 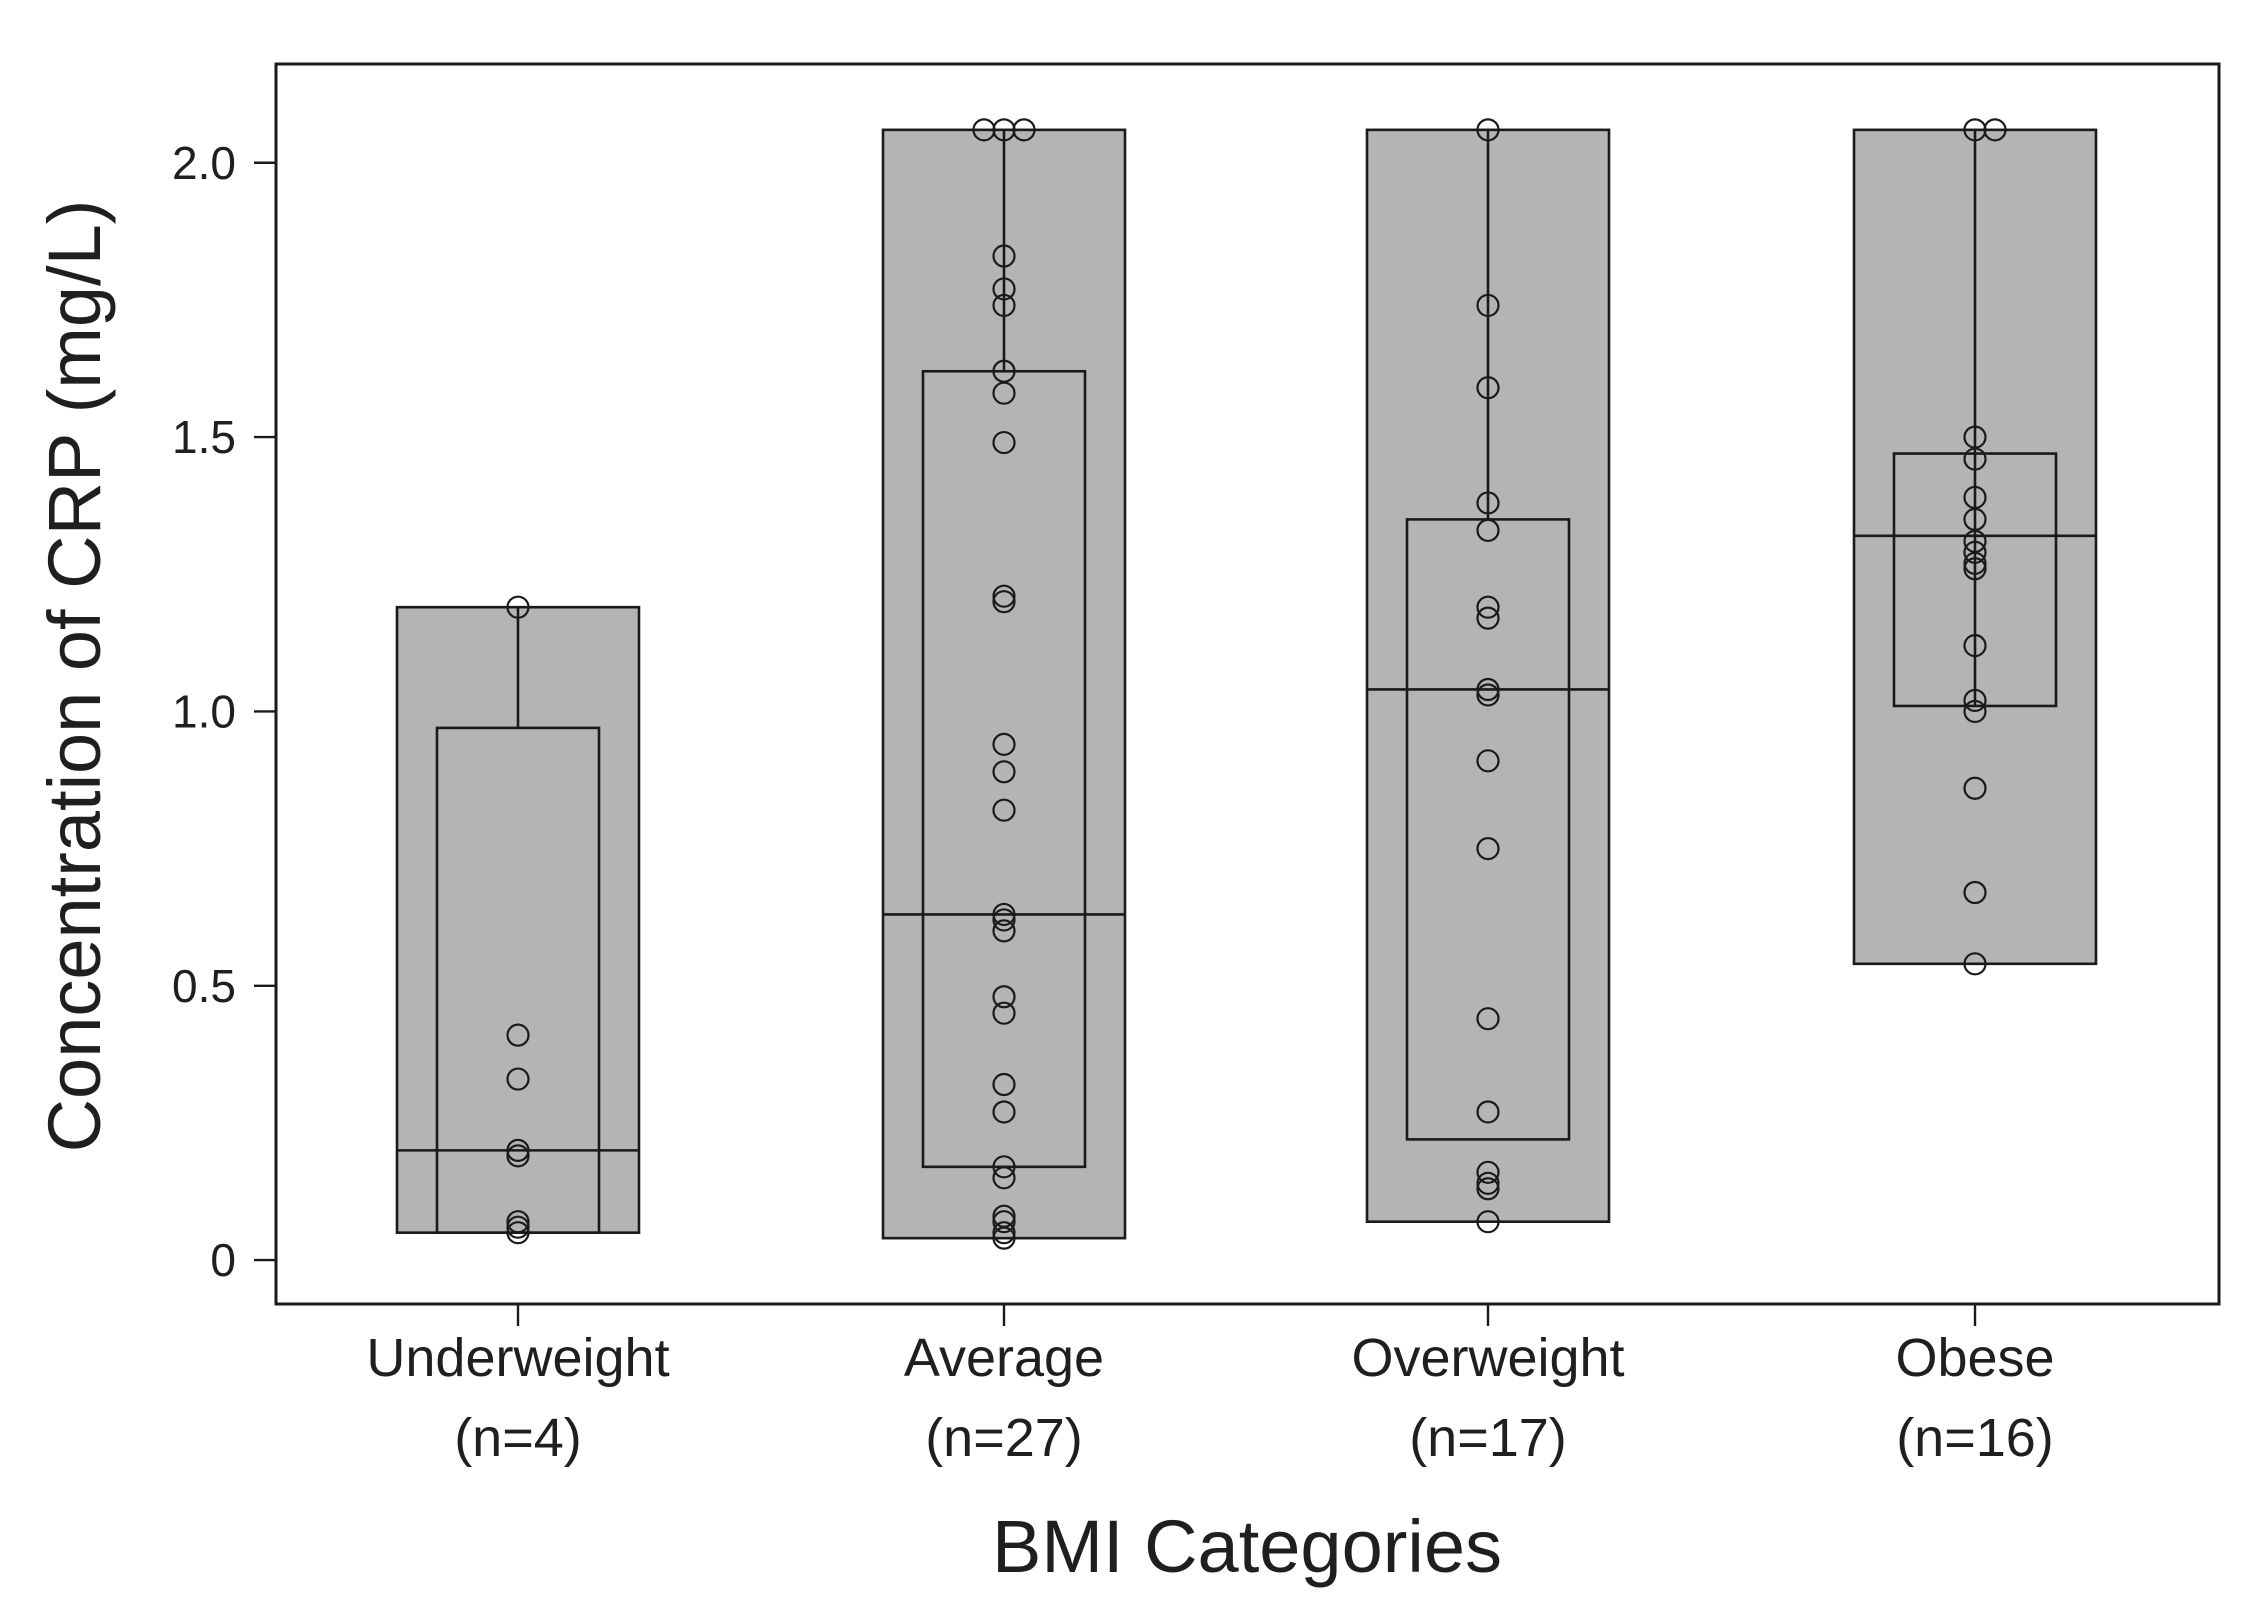 I want to click on x-tick-label: Obese, so click(x=1974, y=1358).